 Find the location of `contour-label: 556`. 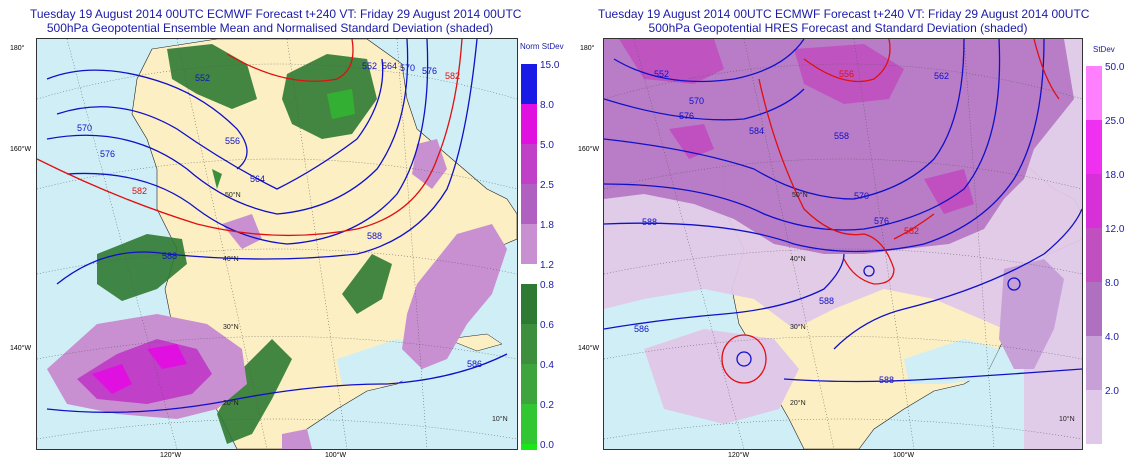

contour-label: 556 is located at coordinates (846, 74).